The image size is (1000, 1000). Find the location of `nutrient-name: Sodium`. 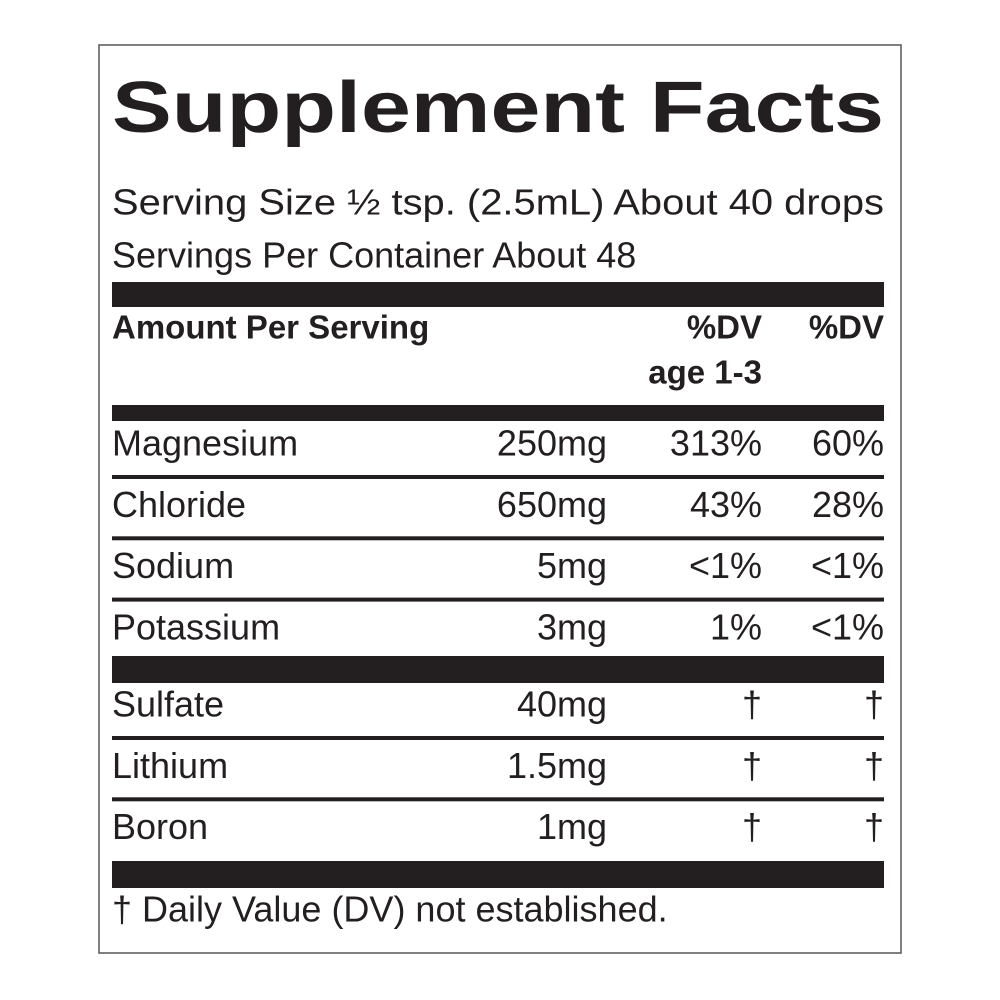

nutrient-name: Sodium is located at coordinates (173, 565).